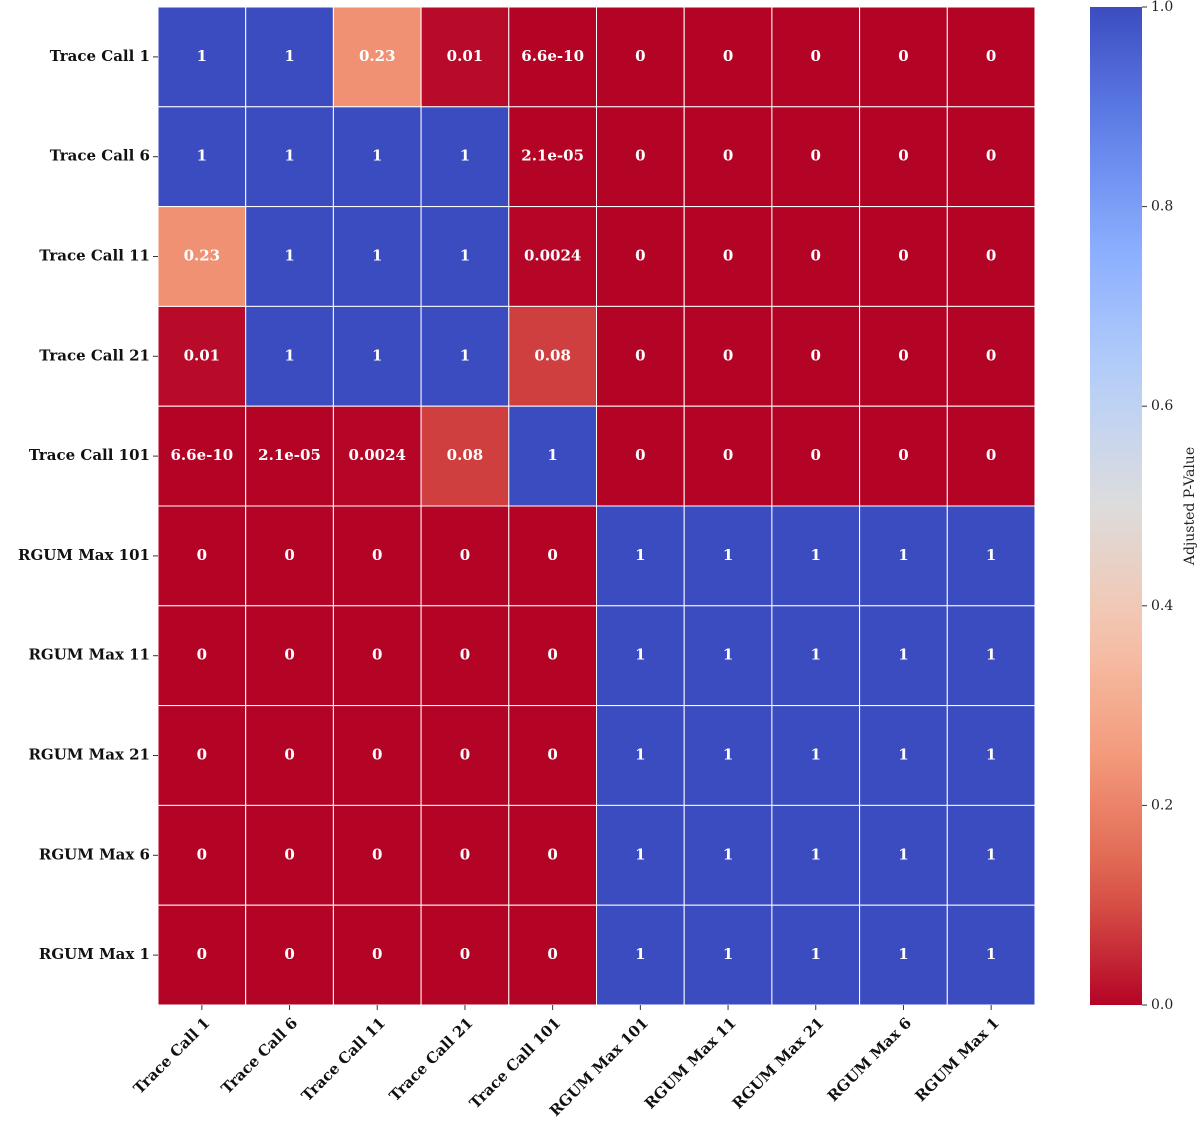 The image size is (1200, 1131). Describe the element at coordinates (552, 355) in the screenshot. I see `cell-label: 0.08` at that location.